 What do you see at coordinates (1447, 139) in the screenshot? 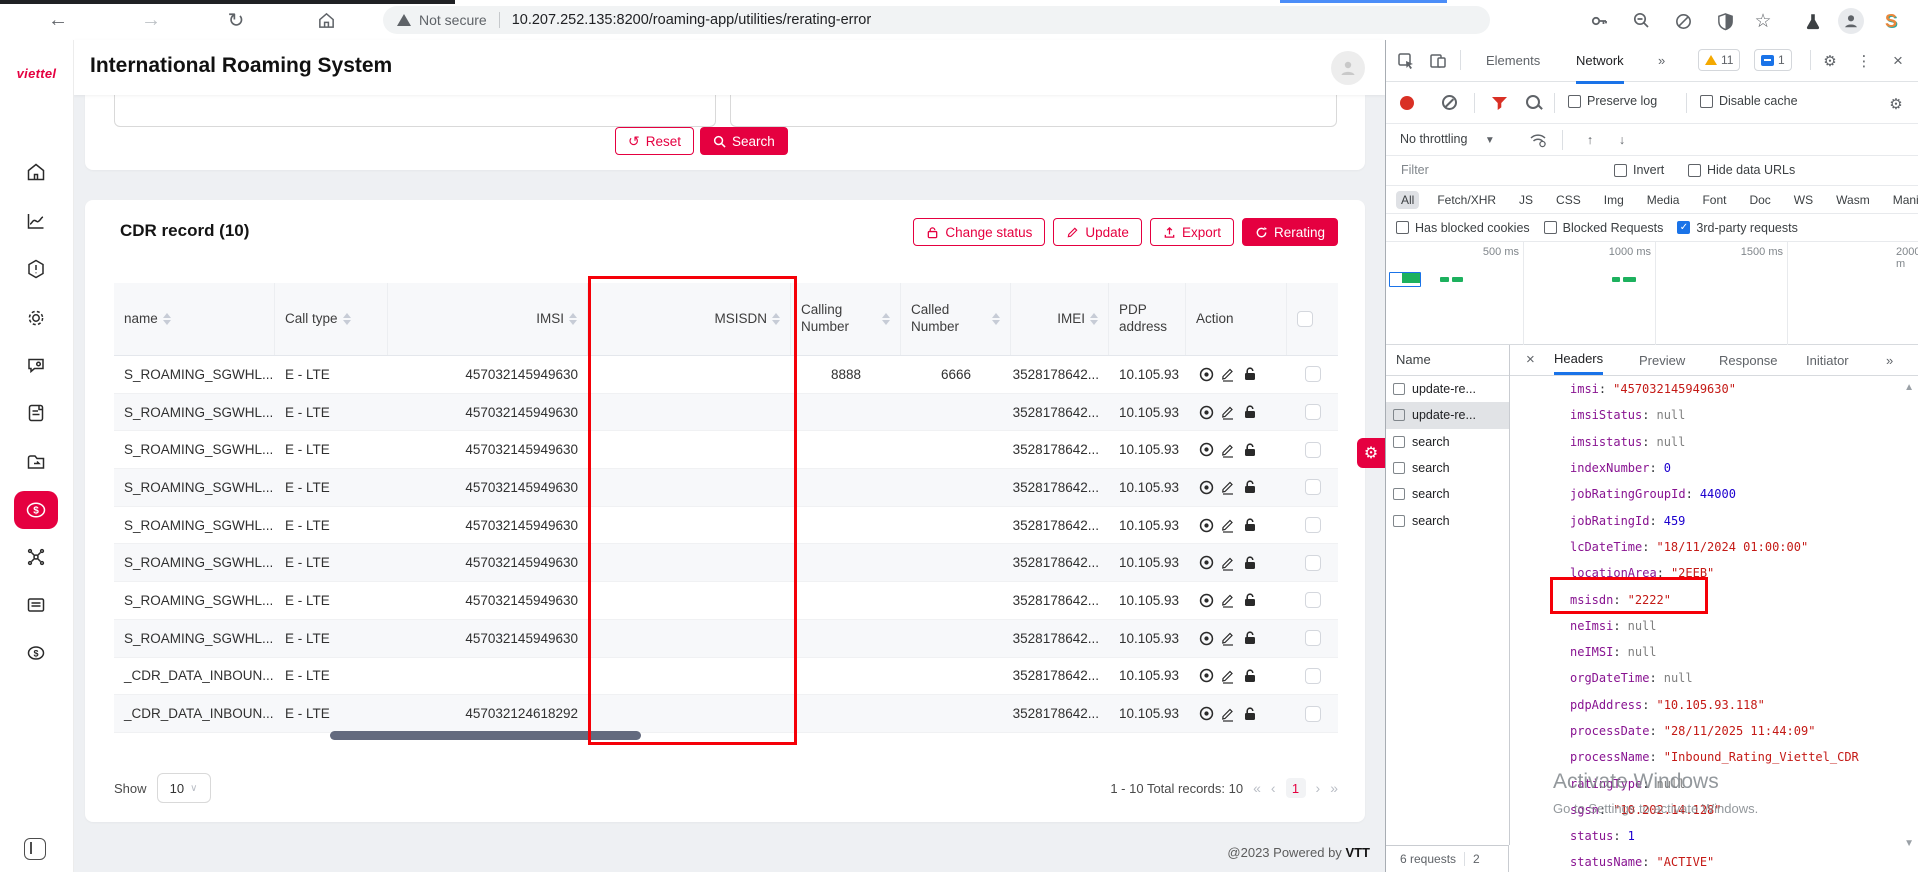
I see `throttling-select: No throttling ▼` at bounding box center [1447, 139].